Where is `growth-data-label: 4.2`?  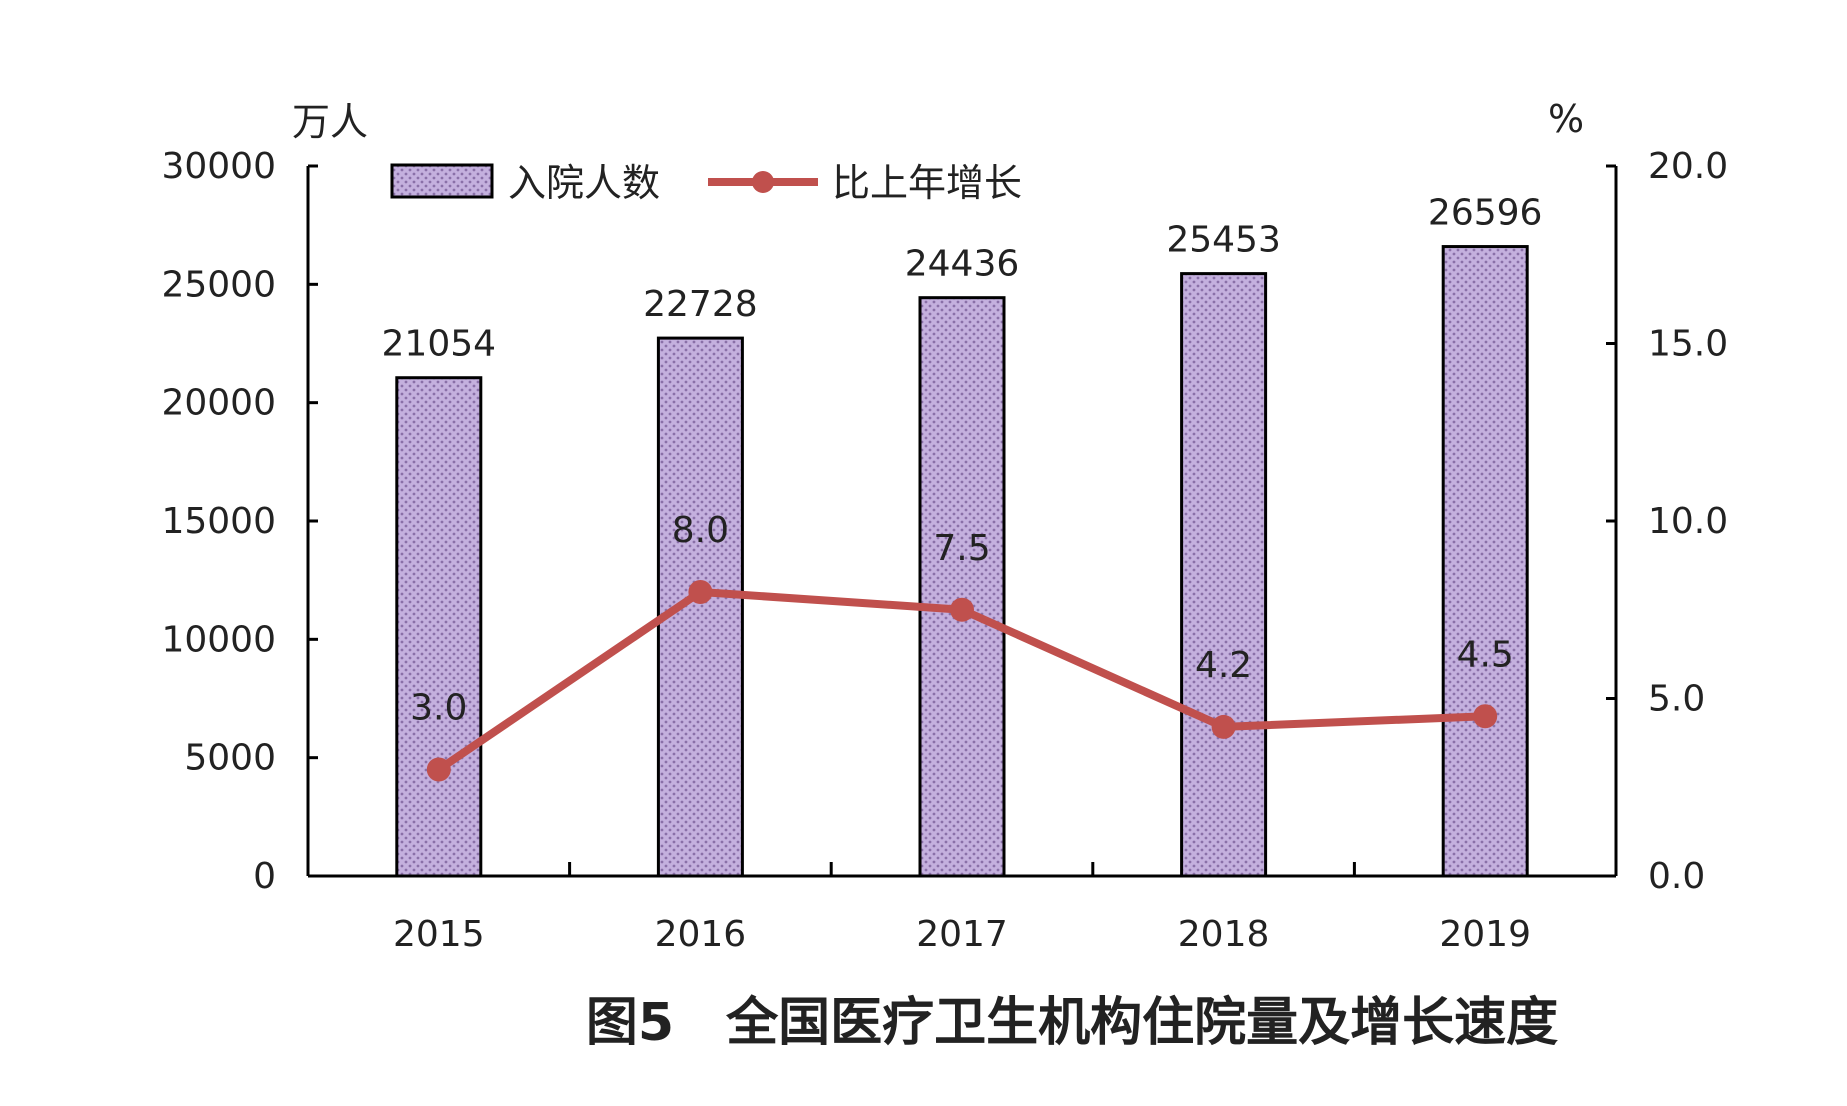
growth-data-label: 4.2 is located at coordinates (1223, 665).